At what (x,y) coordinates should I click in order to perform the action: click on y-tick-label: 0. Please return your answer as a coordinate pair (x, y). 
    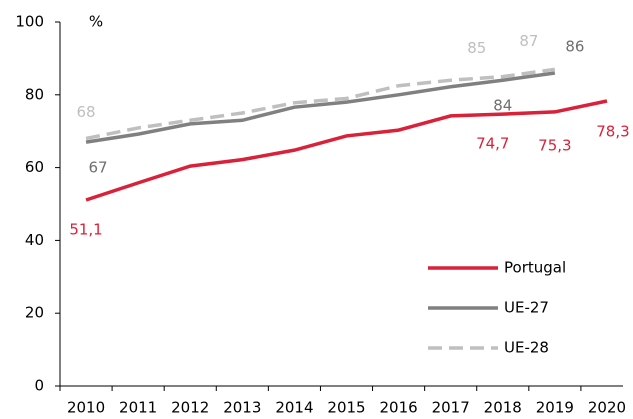
    Looking at the image, I should click on (39, 386).